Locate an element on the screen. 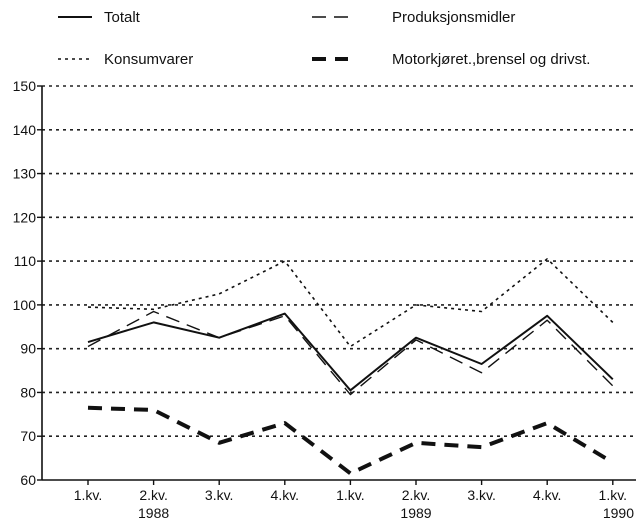  y-tick-label: 110 is located at coordinates (25, 261).